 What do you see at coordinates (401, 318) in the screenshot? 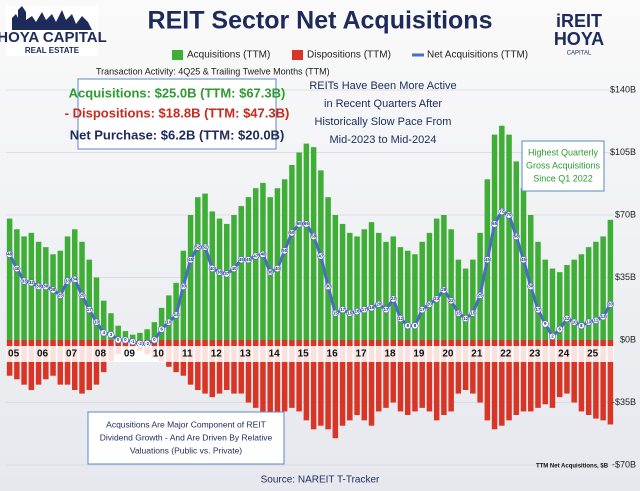
I see `data-label: 12` at bounding box center [401, 318].